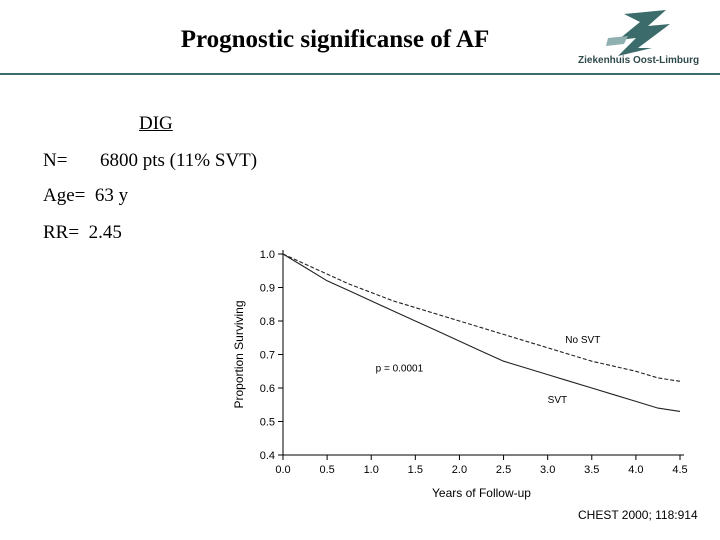  Describe the element at coordinates (547, 470) in the screenshot. I see `x-tick-label: 3.0` at that location.